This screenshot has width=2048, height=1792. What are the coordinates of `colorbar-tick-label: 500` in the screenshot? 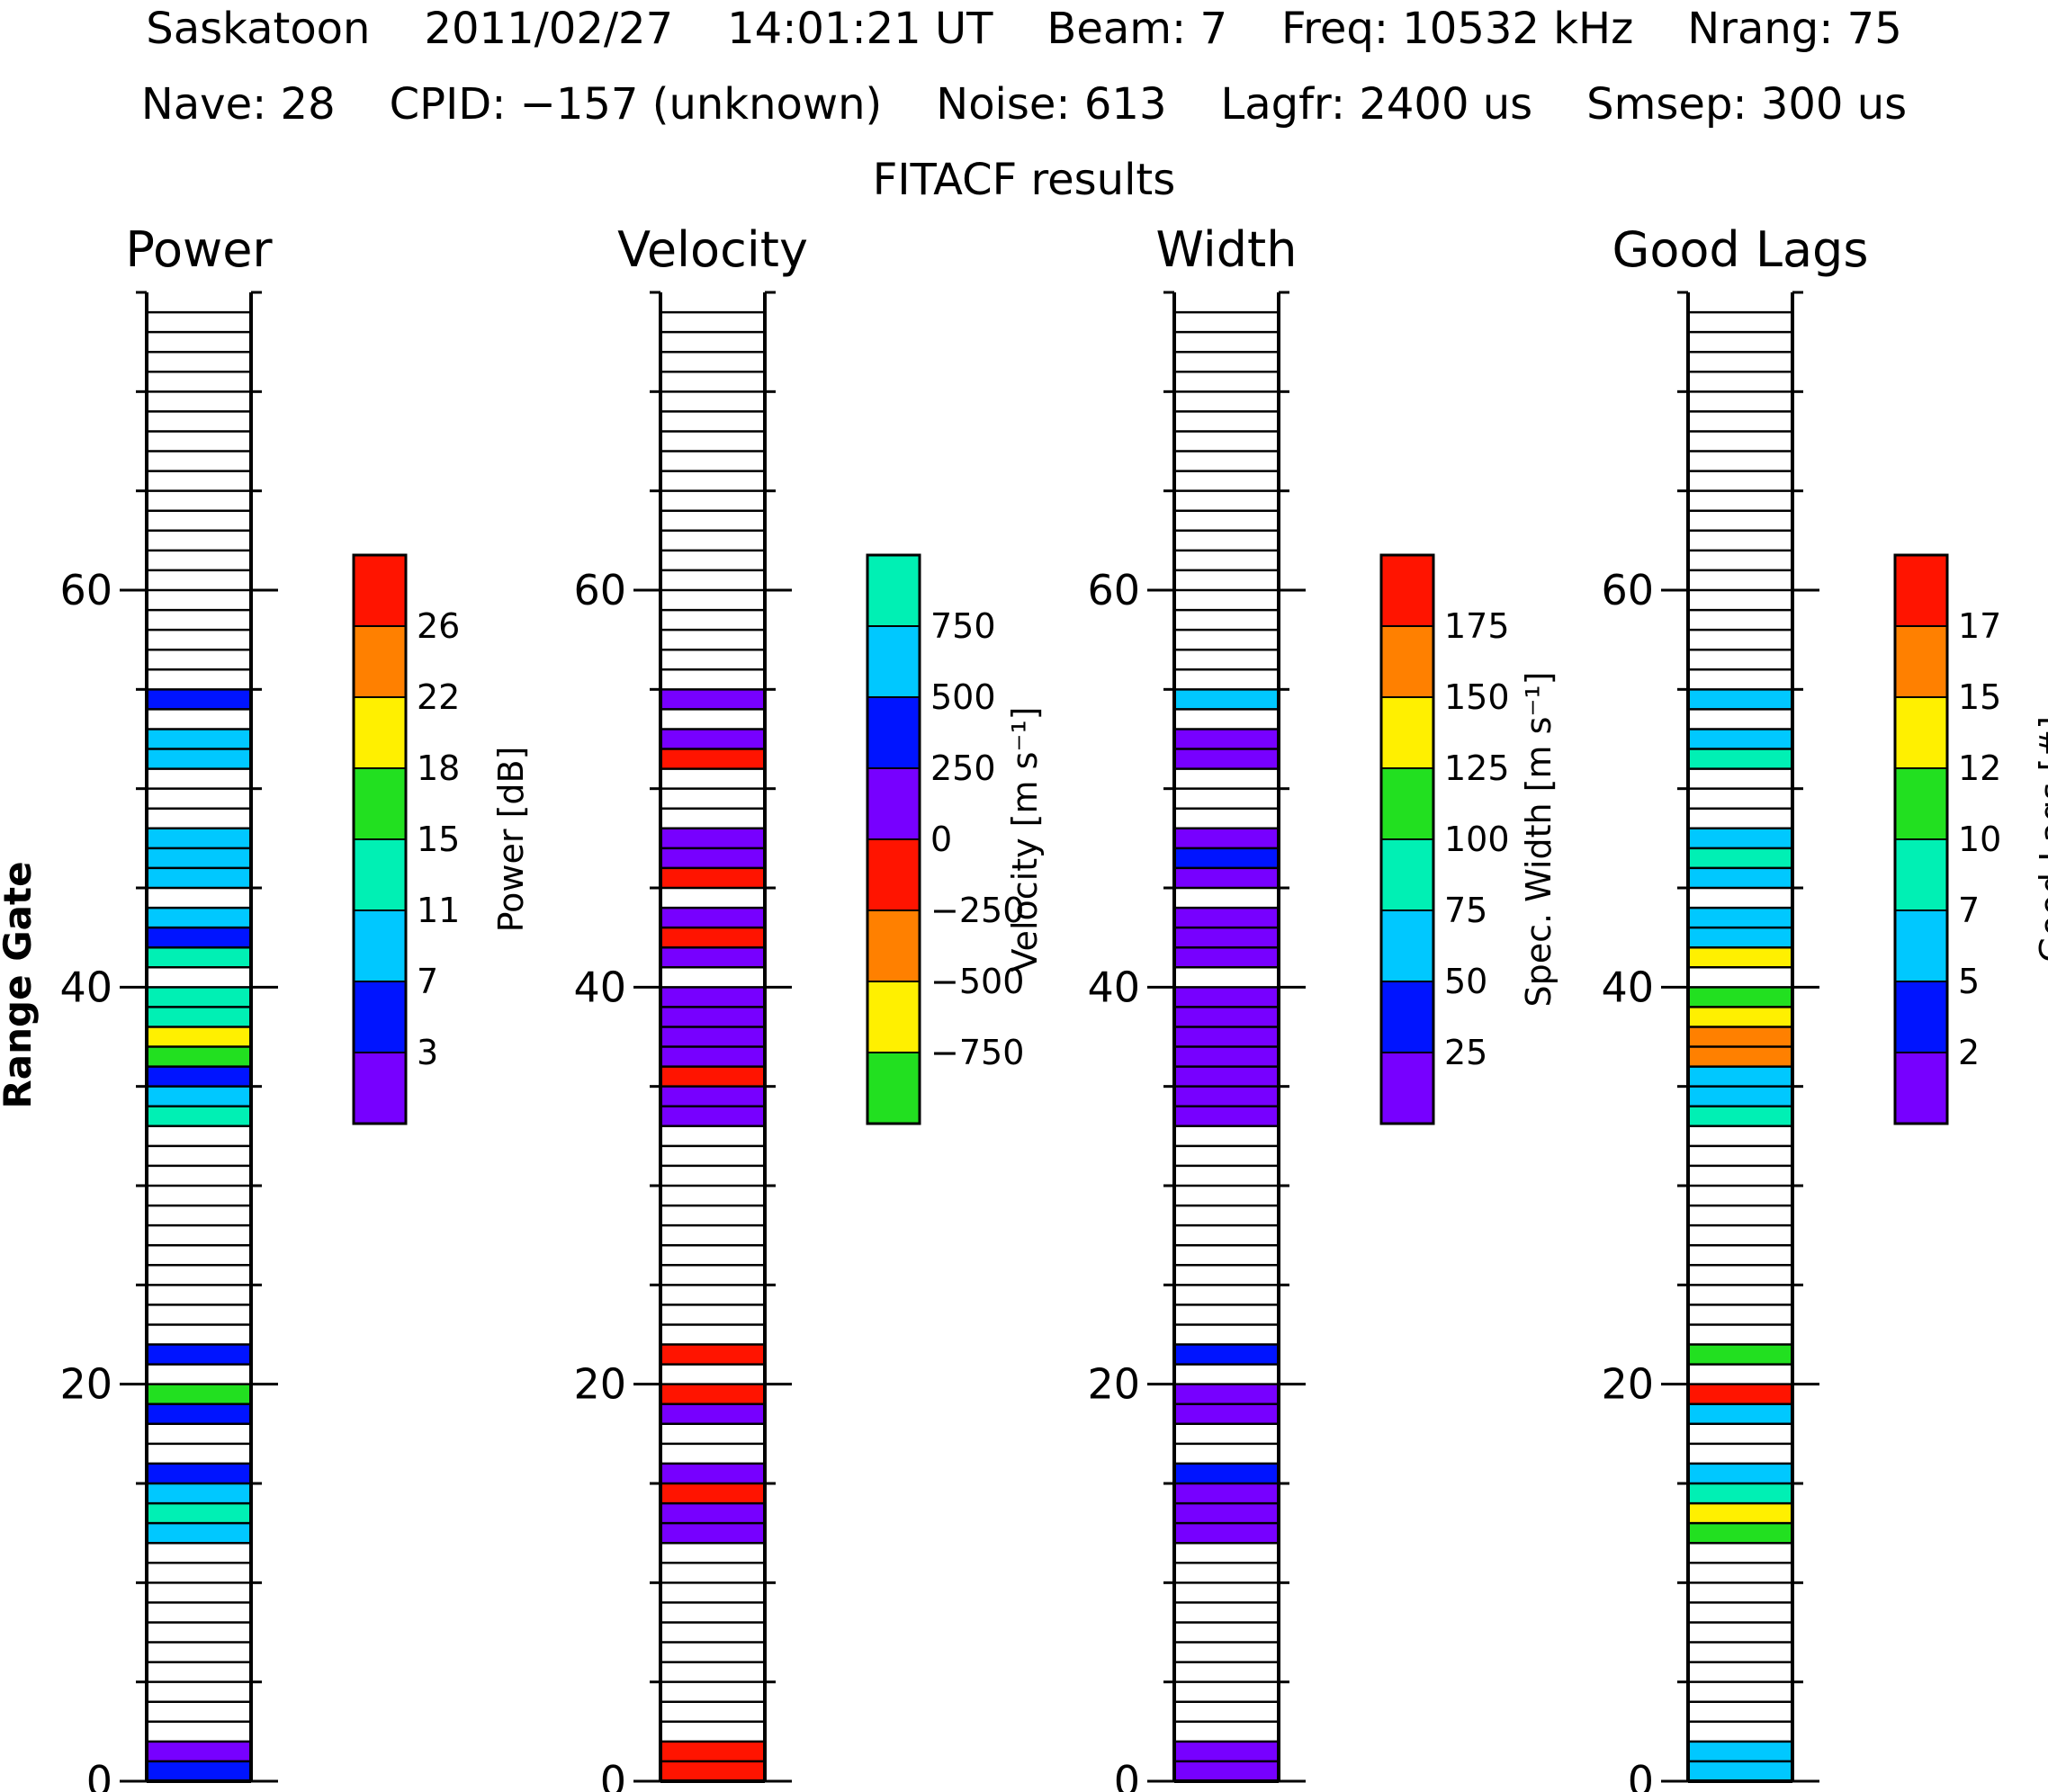 It's located at (963, 697).